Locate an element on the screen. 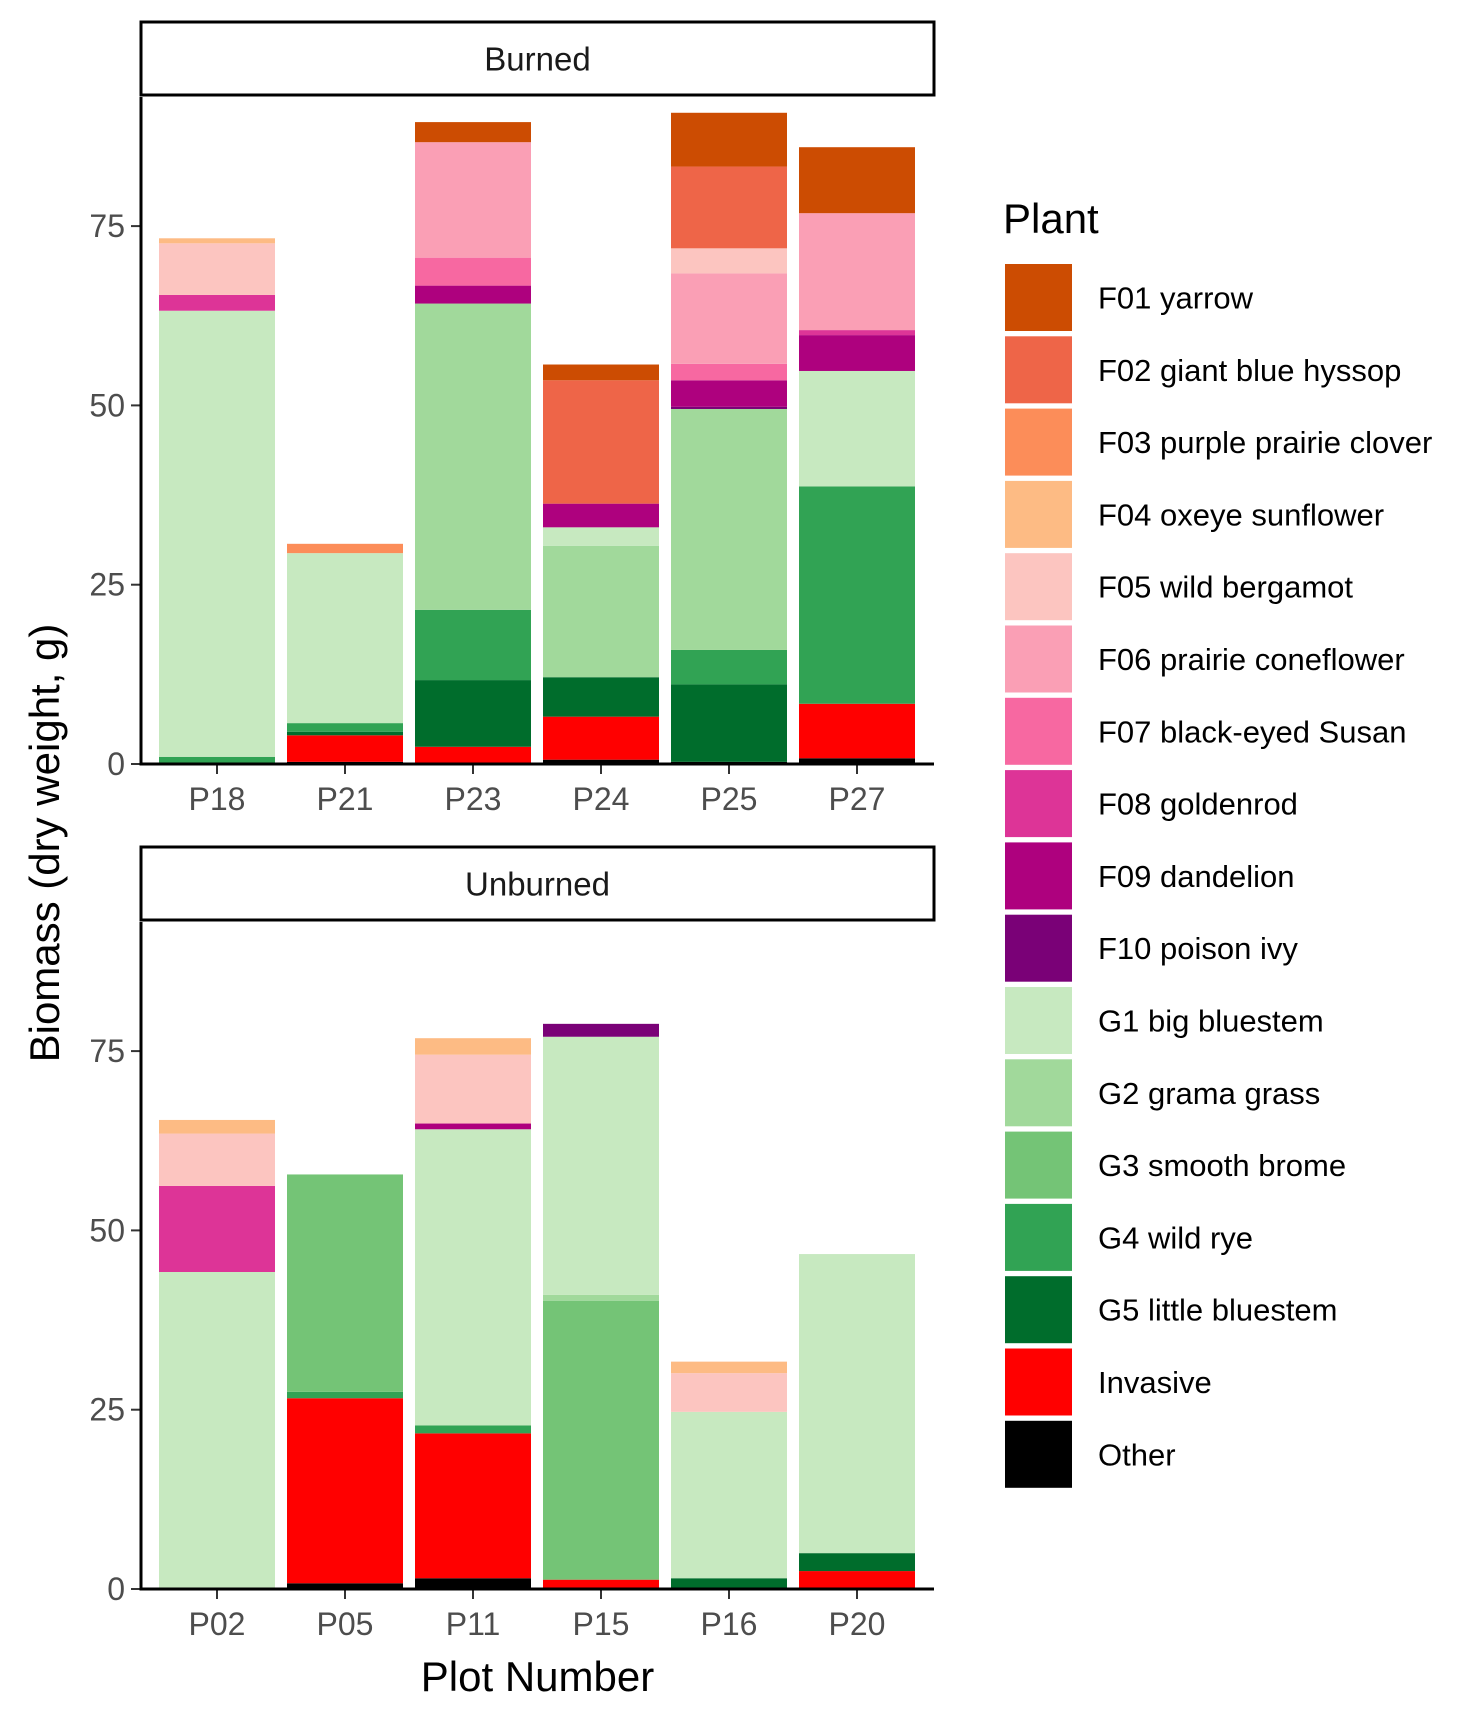 This screenshot has width=1484, height=1718. legend-key-g1-big-bluestem is located at coordinates (1038, 1020).